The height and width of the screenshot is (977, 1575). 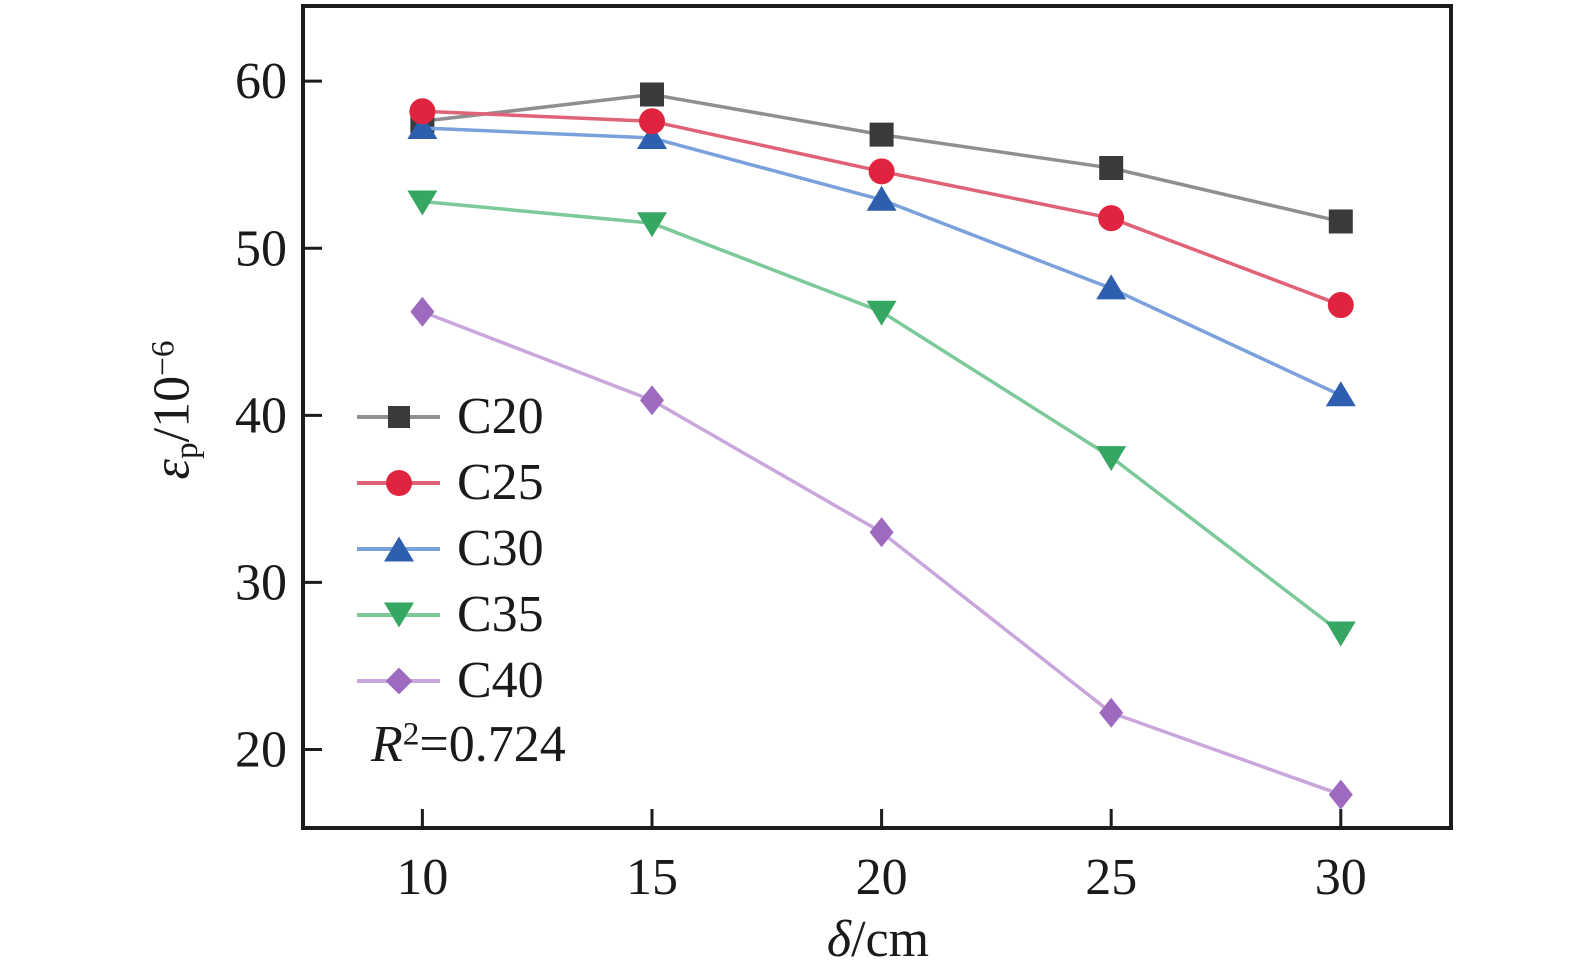 I want to click on marker-C40-x15, so click(x=651, y=400).